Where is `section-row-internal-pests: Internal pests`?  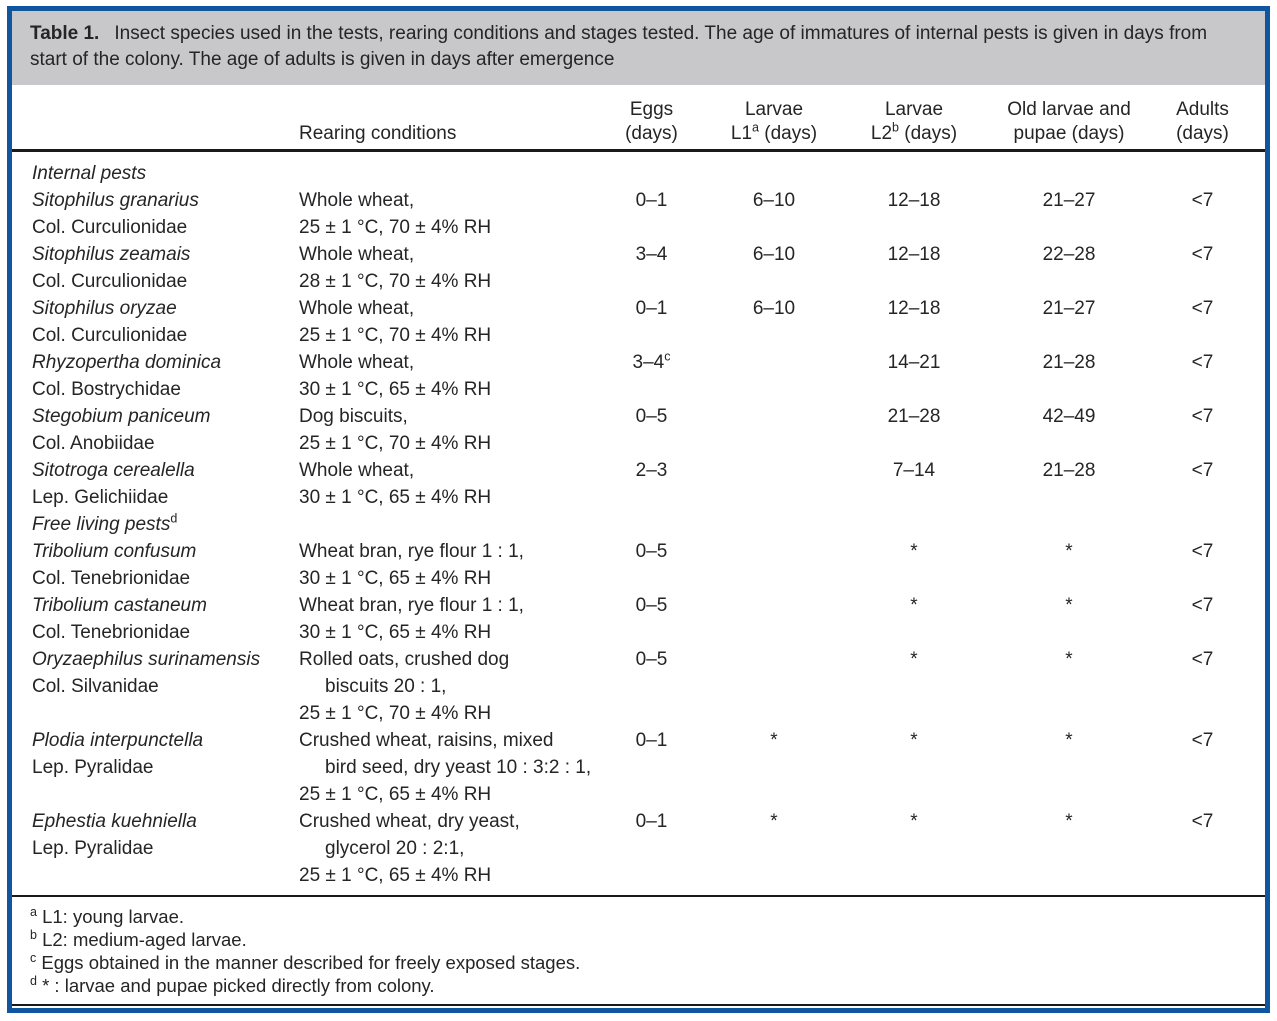
section-row-internal-pests: Internal pests is located at coordinates (641, 173).